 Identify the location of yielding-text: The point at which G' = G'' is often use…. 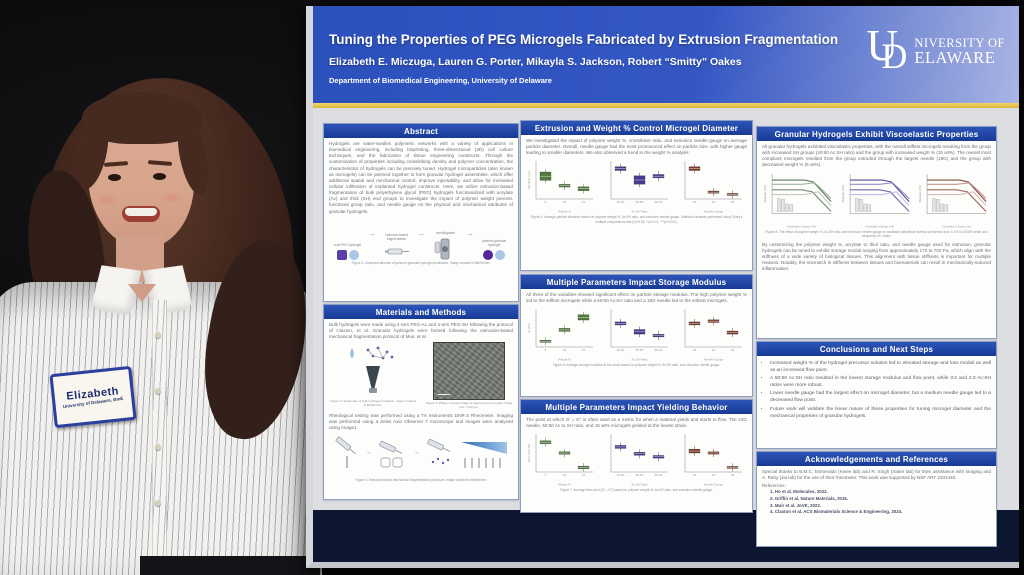
(636, 423).